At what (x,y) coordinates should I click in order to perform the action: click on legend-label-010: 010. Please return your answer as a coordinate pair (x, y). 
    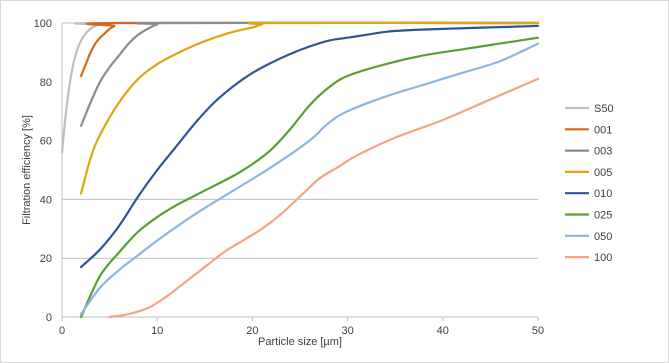
    Looking at the image, I should click on (603, 194).